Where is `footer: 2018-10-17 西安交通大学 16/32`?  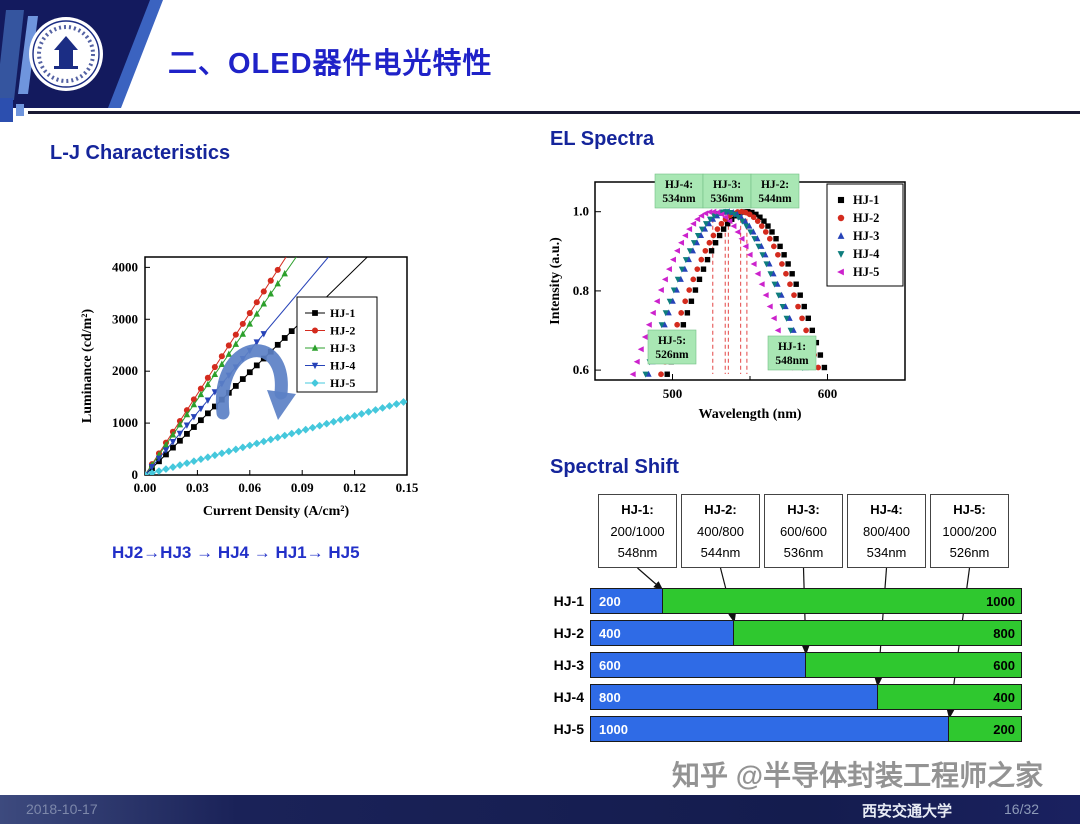
footer: 2018-10-17 西安交通大学 16/32 is located at coordinates (540, 809).